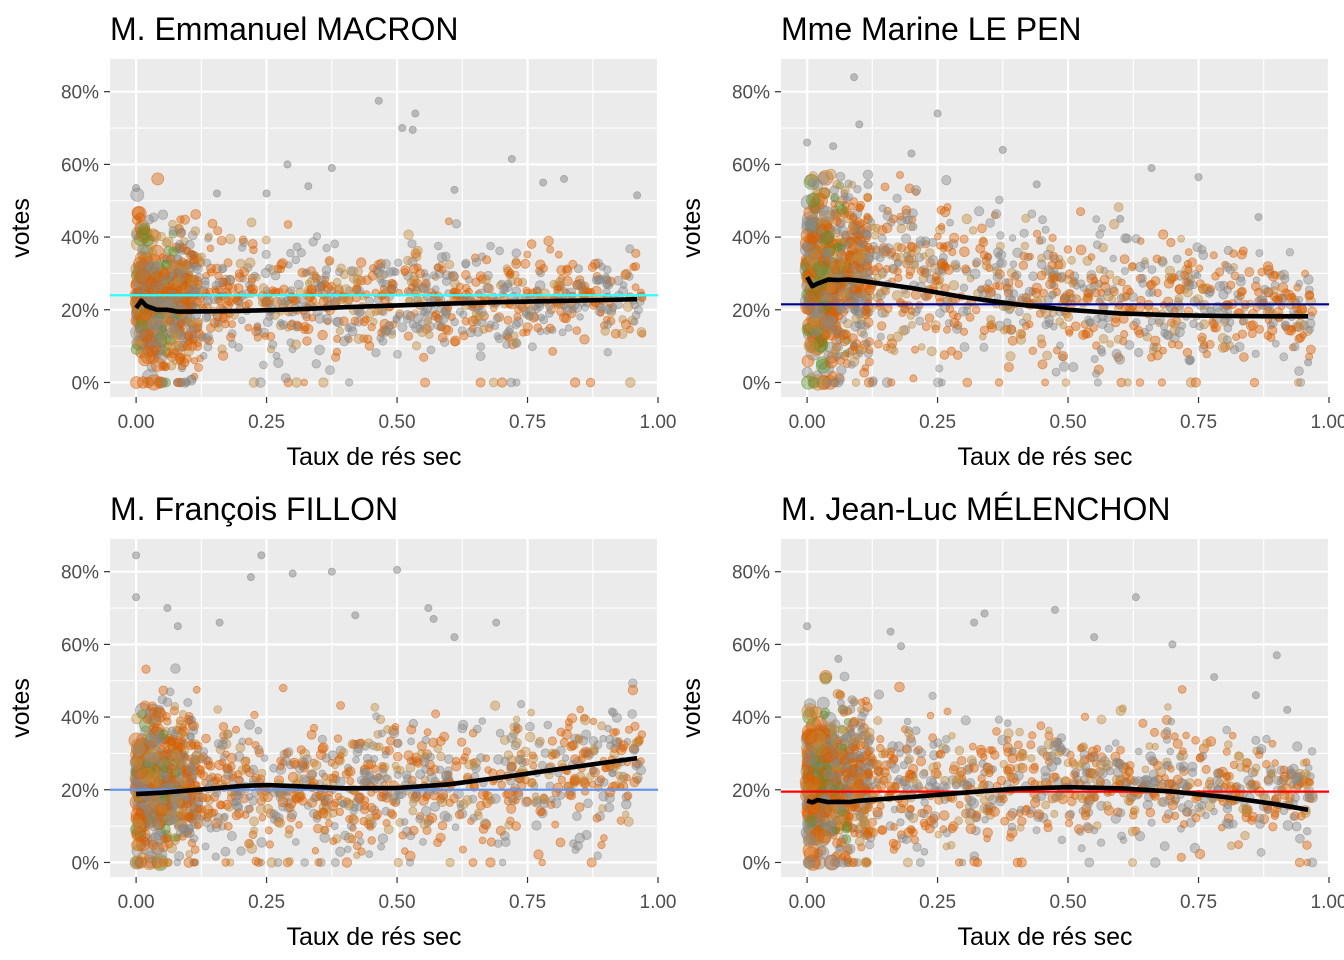  What do you see at coordinates (807, 422) in the screenshot?
I see `x-tick-label: 0.00` at bounding box center [807, 422].